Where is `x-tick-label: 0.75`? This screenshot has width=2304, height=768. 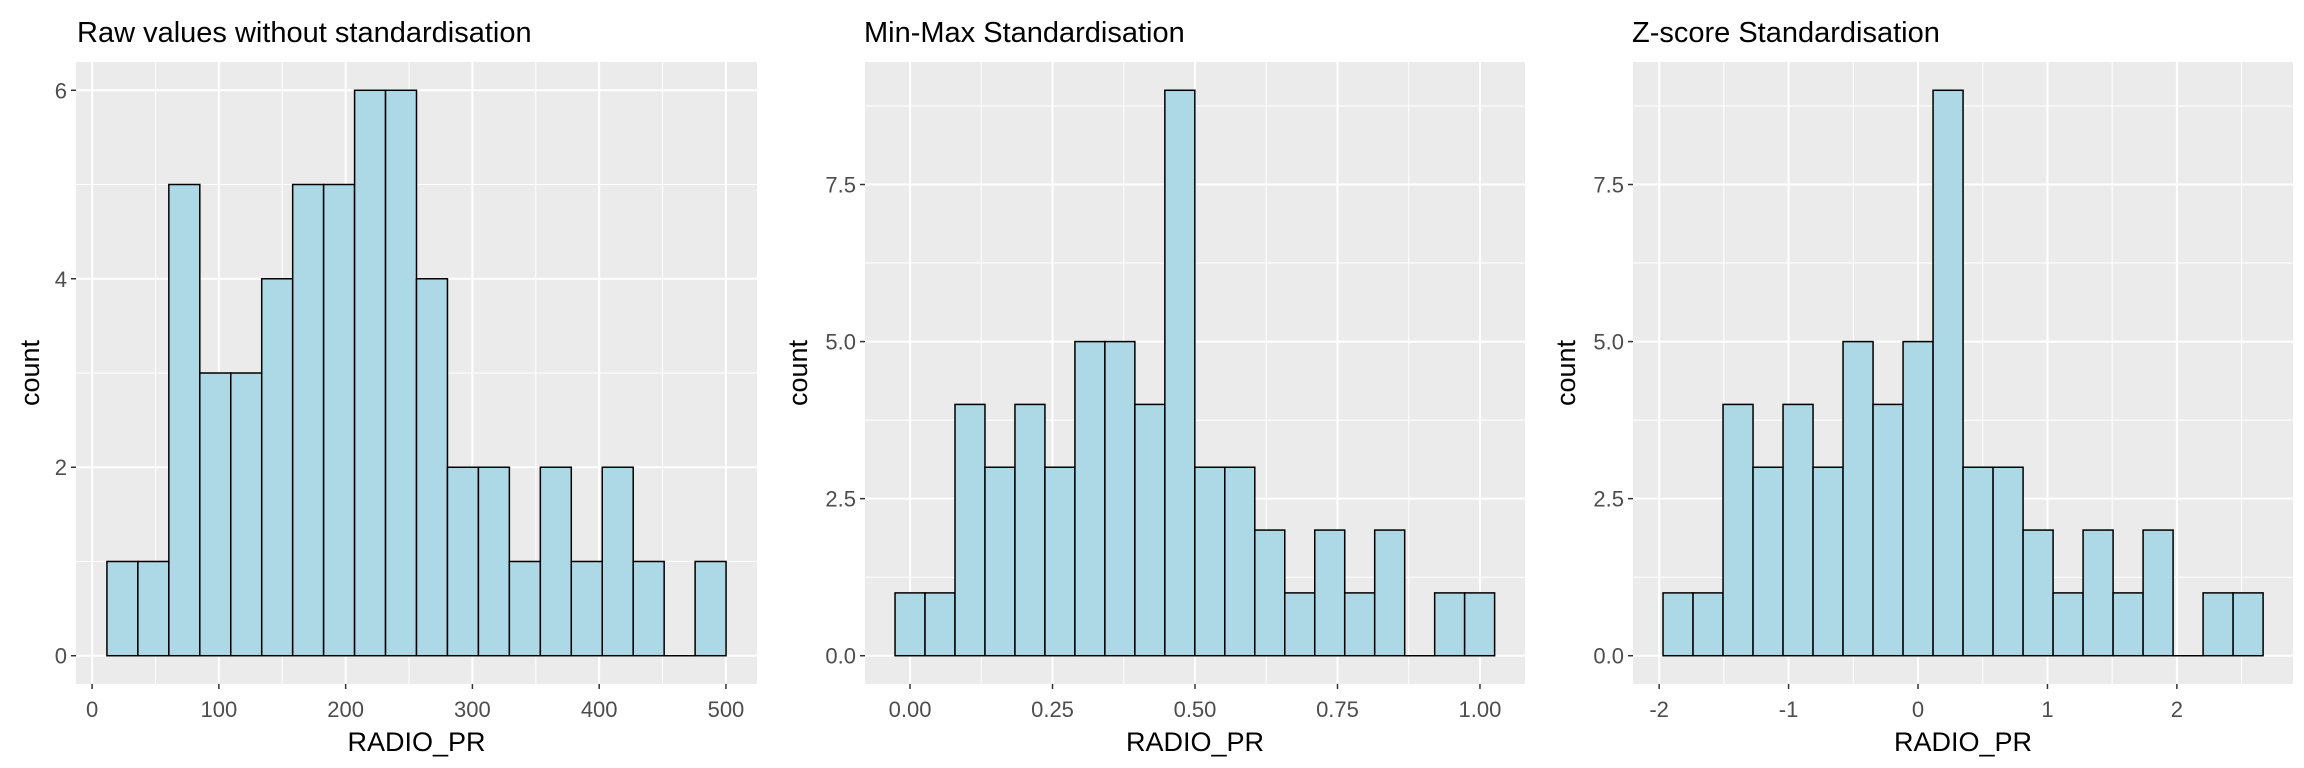 x-tick-label: 0.75 is located at coordinates (1337, 709).